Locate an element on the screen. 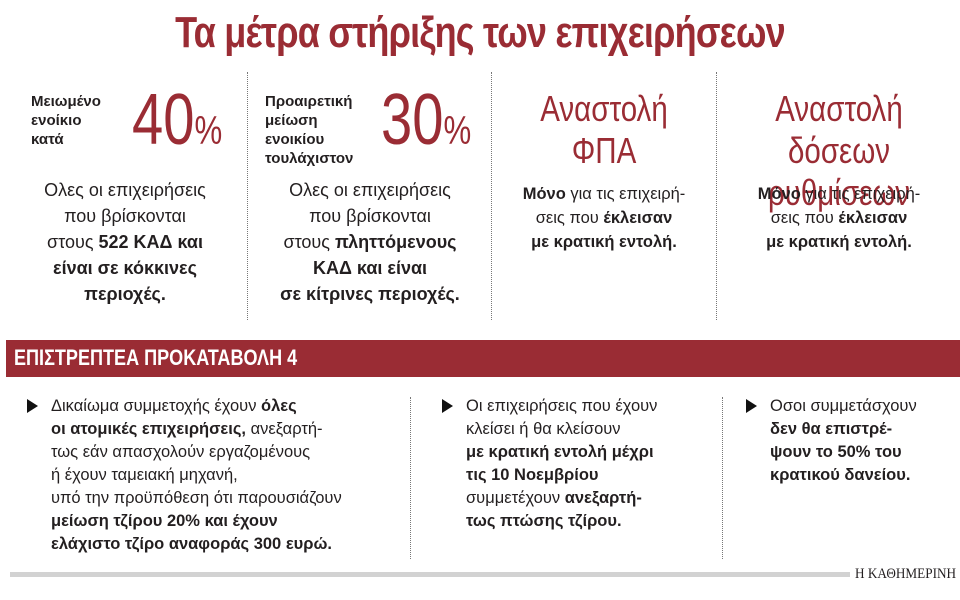 This screenshot has width=960, height=600. bold-text: μείωση τζίρου 20% και έχουν is located at coordinates (164, 521).